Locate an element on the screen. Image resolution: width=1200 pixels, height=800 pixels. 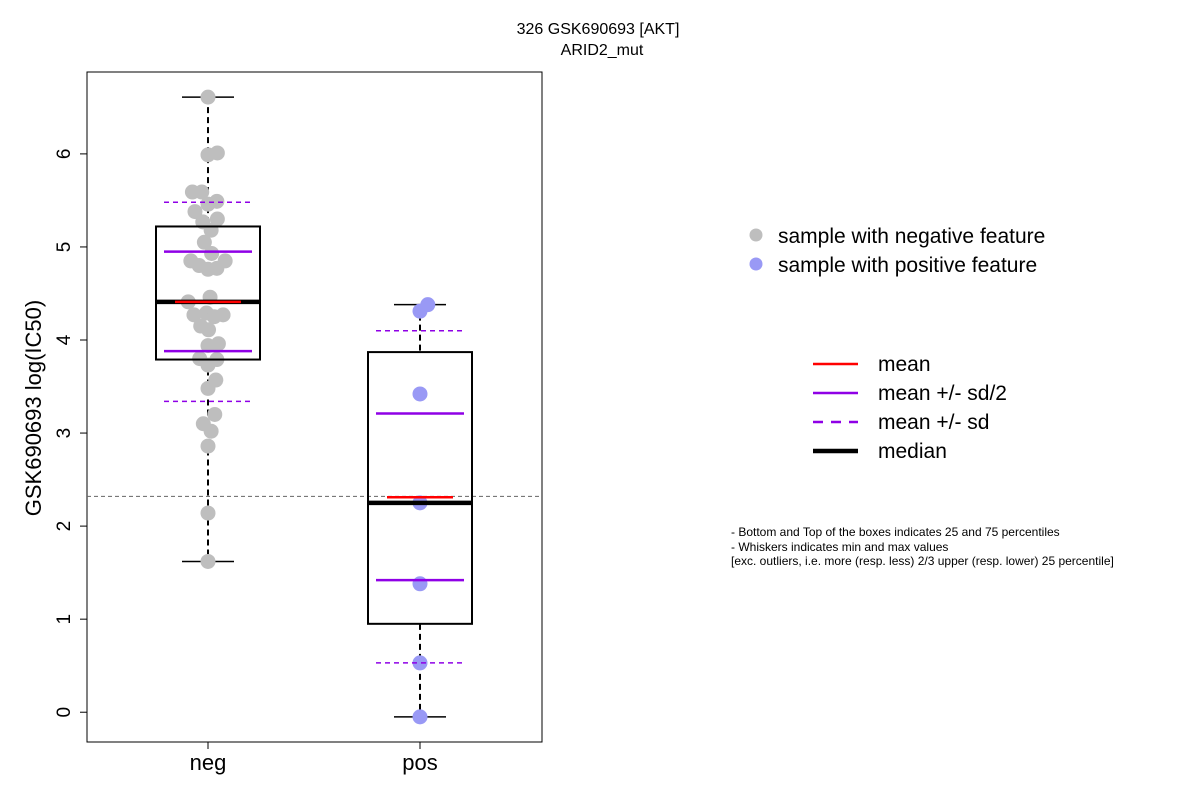
y-axis: 0 1 2 3 4 5 6 is located at coordinates (70, 433).